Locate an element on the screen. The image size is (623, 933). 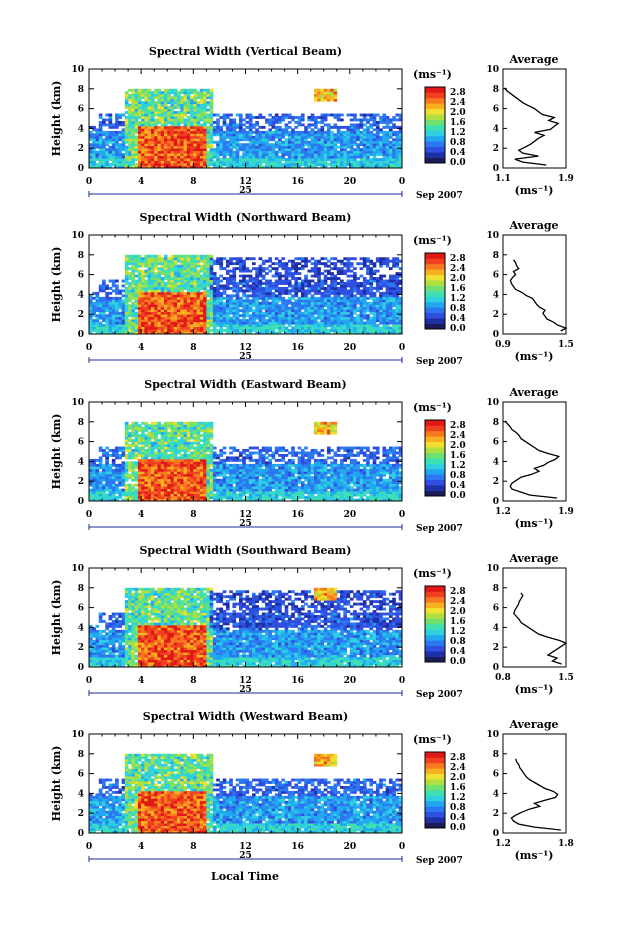
colorbar-tick-label: 0.0 is located at coordinates (458, 163).